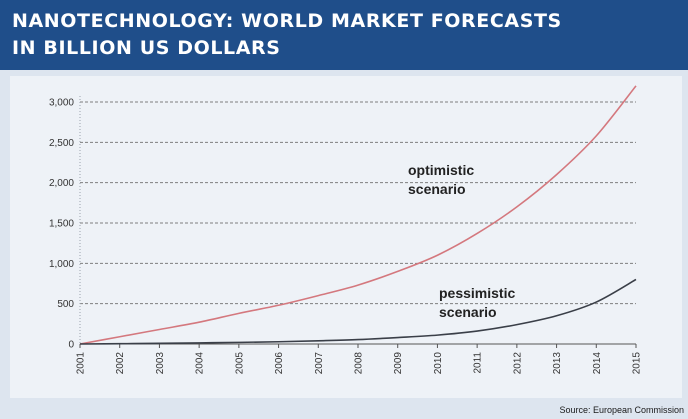 This screenshot has height=419, width=688. What do you see at coordinates (597, 363) in the screenshot?
I see `x-tick-label: 2014` at bounding box center [597, 363].